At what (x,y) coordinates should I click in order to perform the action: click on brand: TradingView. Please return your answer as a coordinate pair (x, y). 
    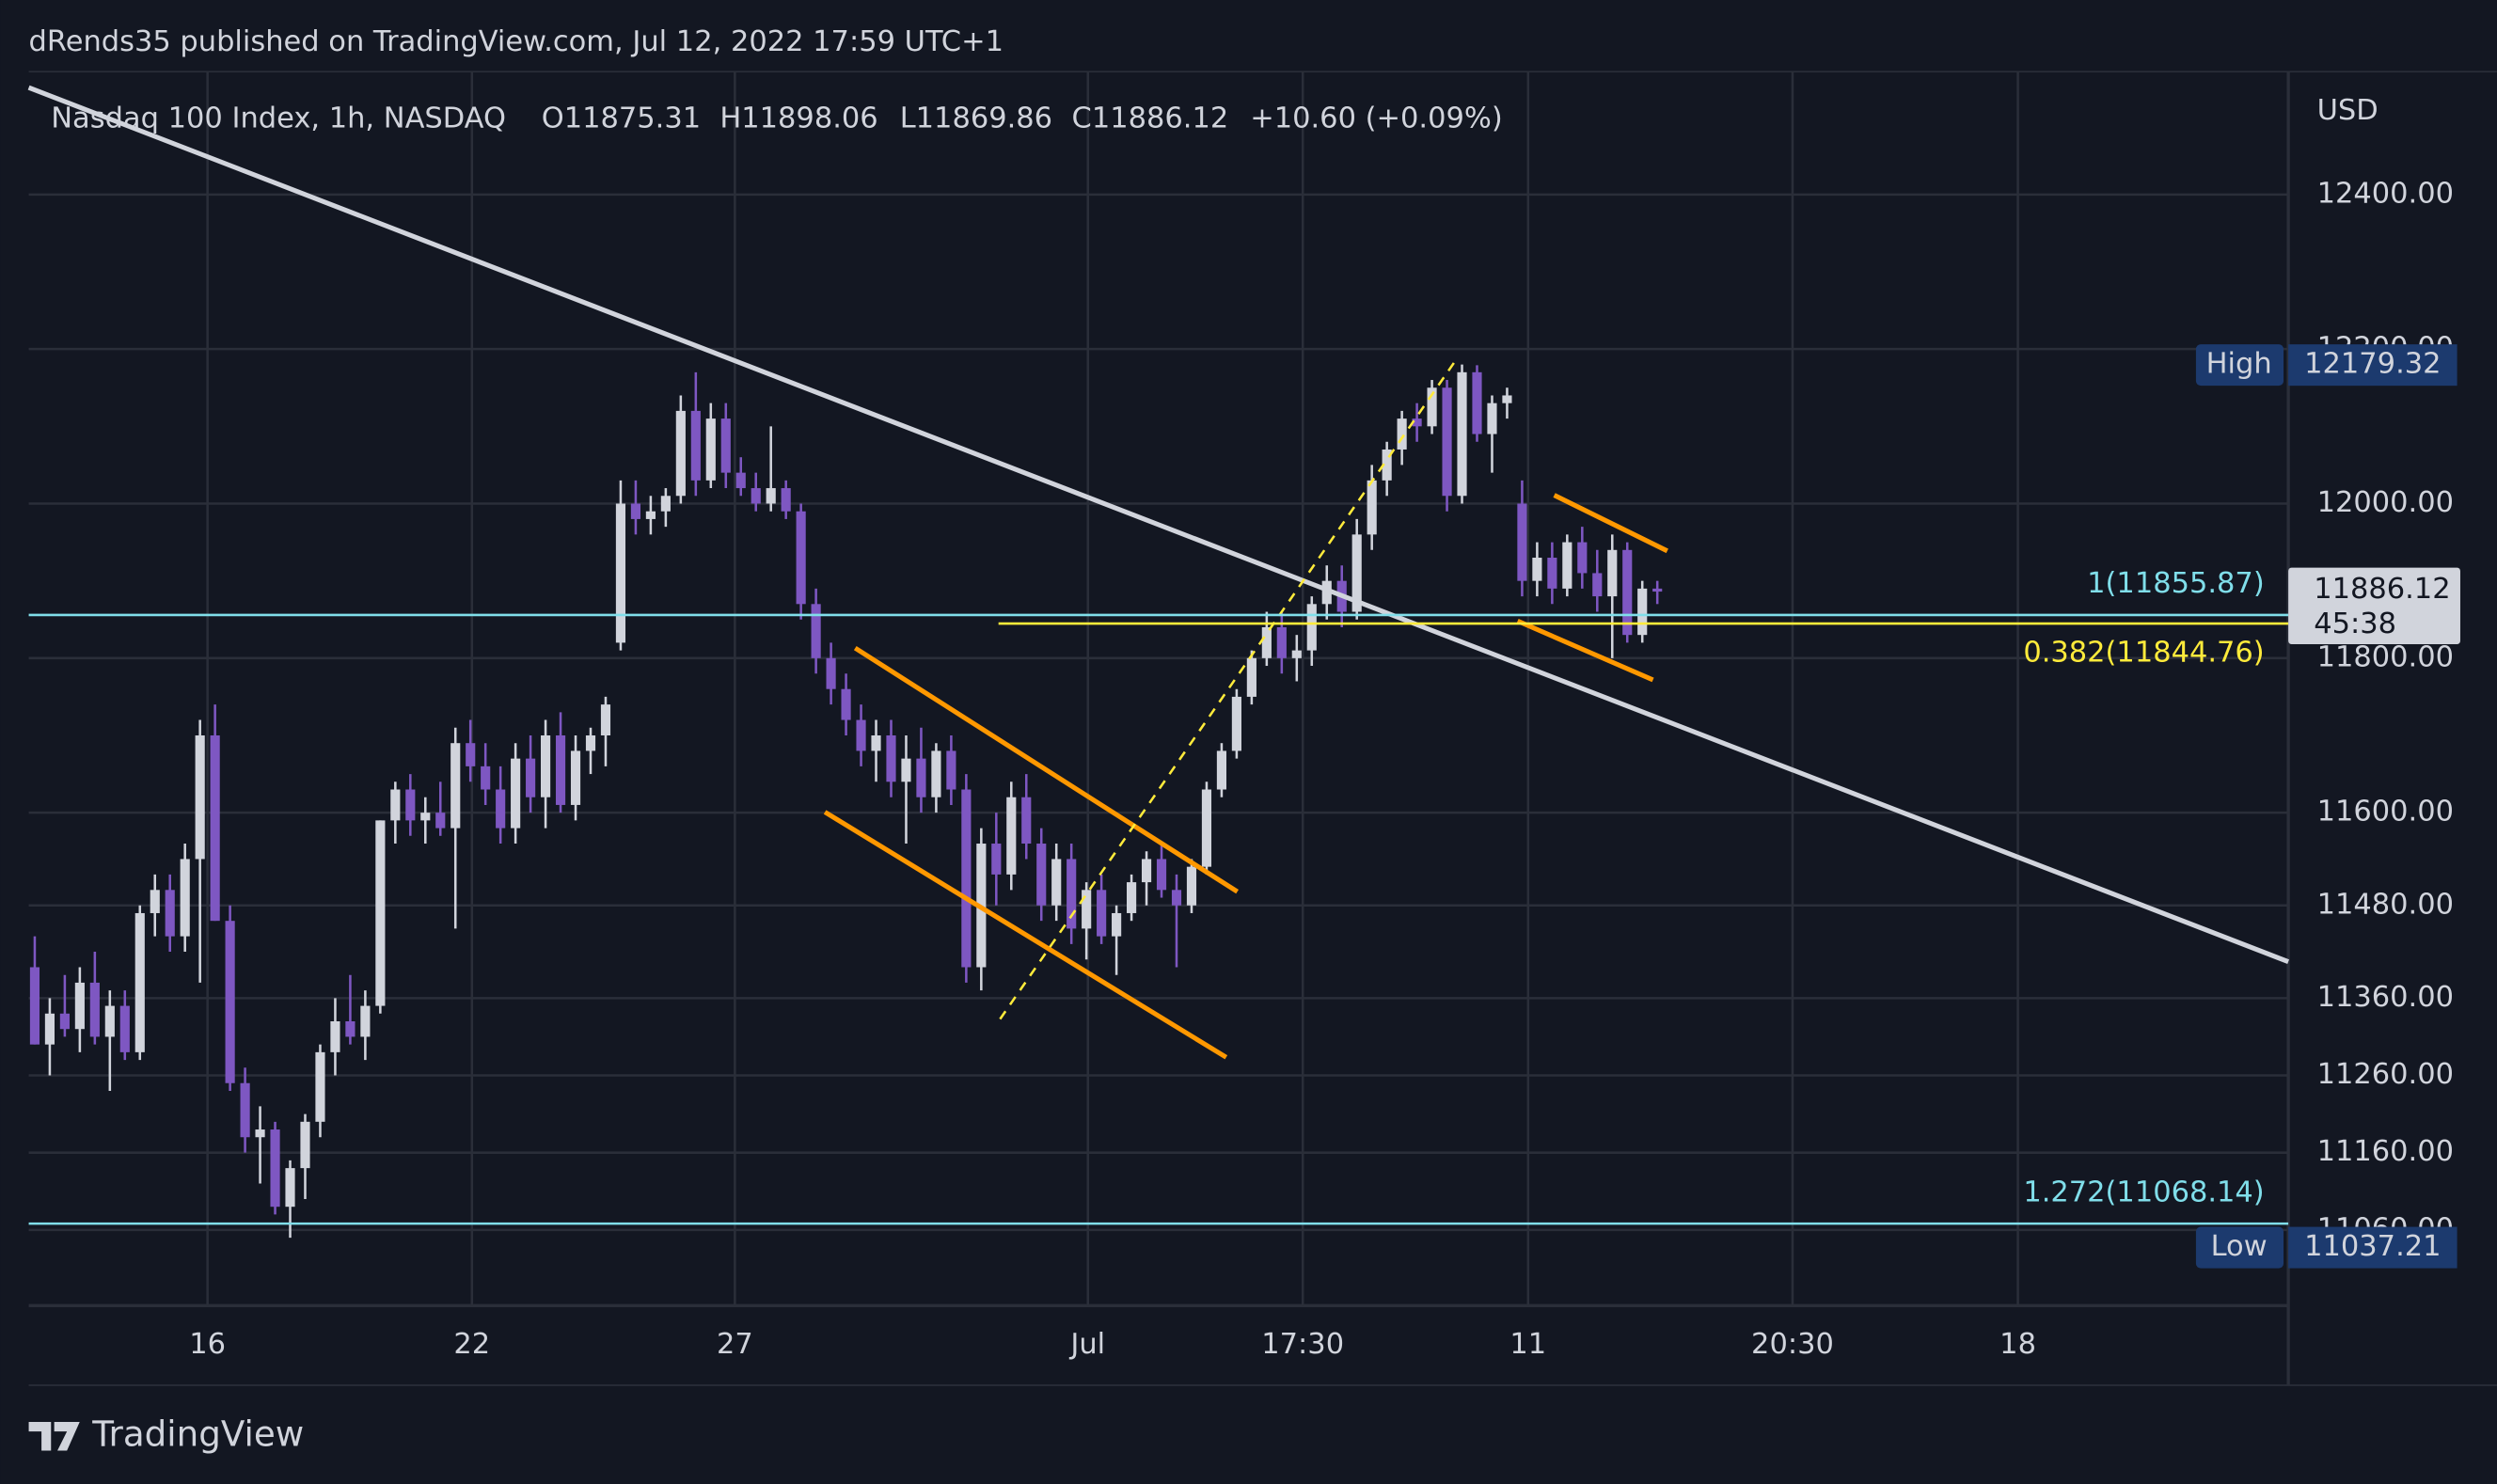
    Looking at the image, I should click on (166, 1434).